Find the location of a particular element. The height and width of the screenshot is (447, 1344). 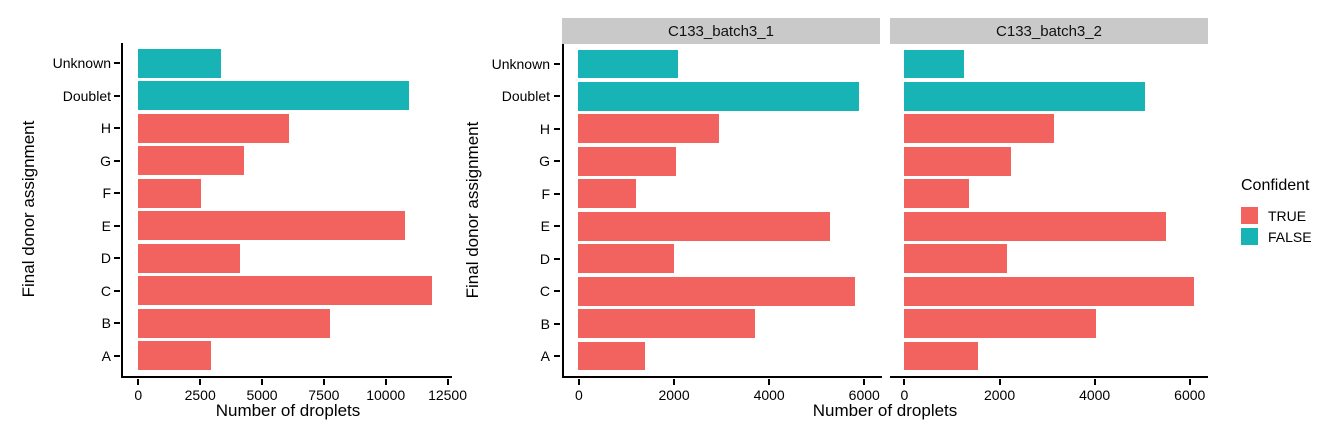

bar-combined-b is located at coordinates (233, 323).